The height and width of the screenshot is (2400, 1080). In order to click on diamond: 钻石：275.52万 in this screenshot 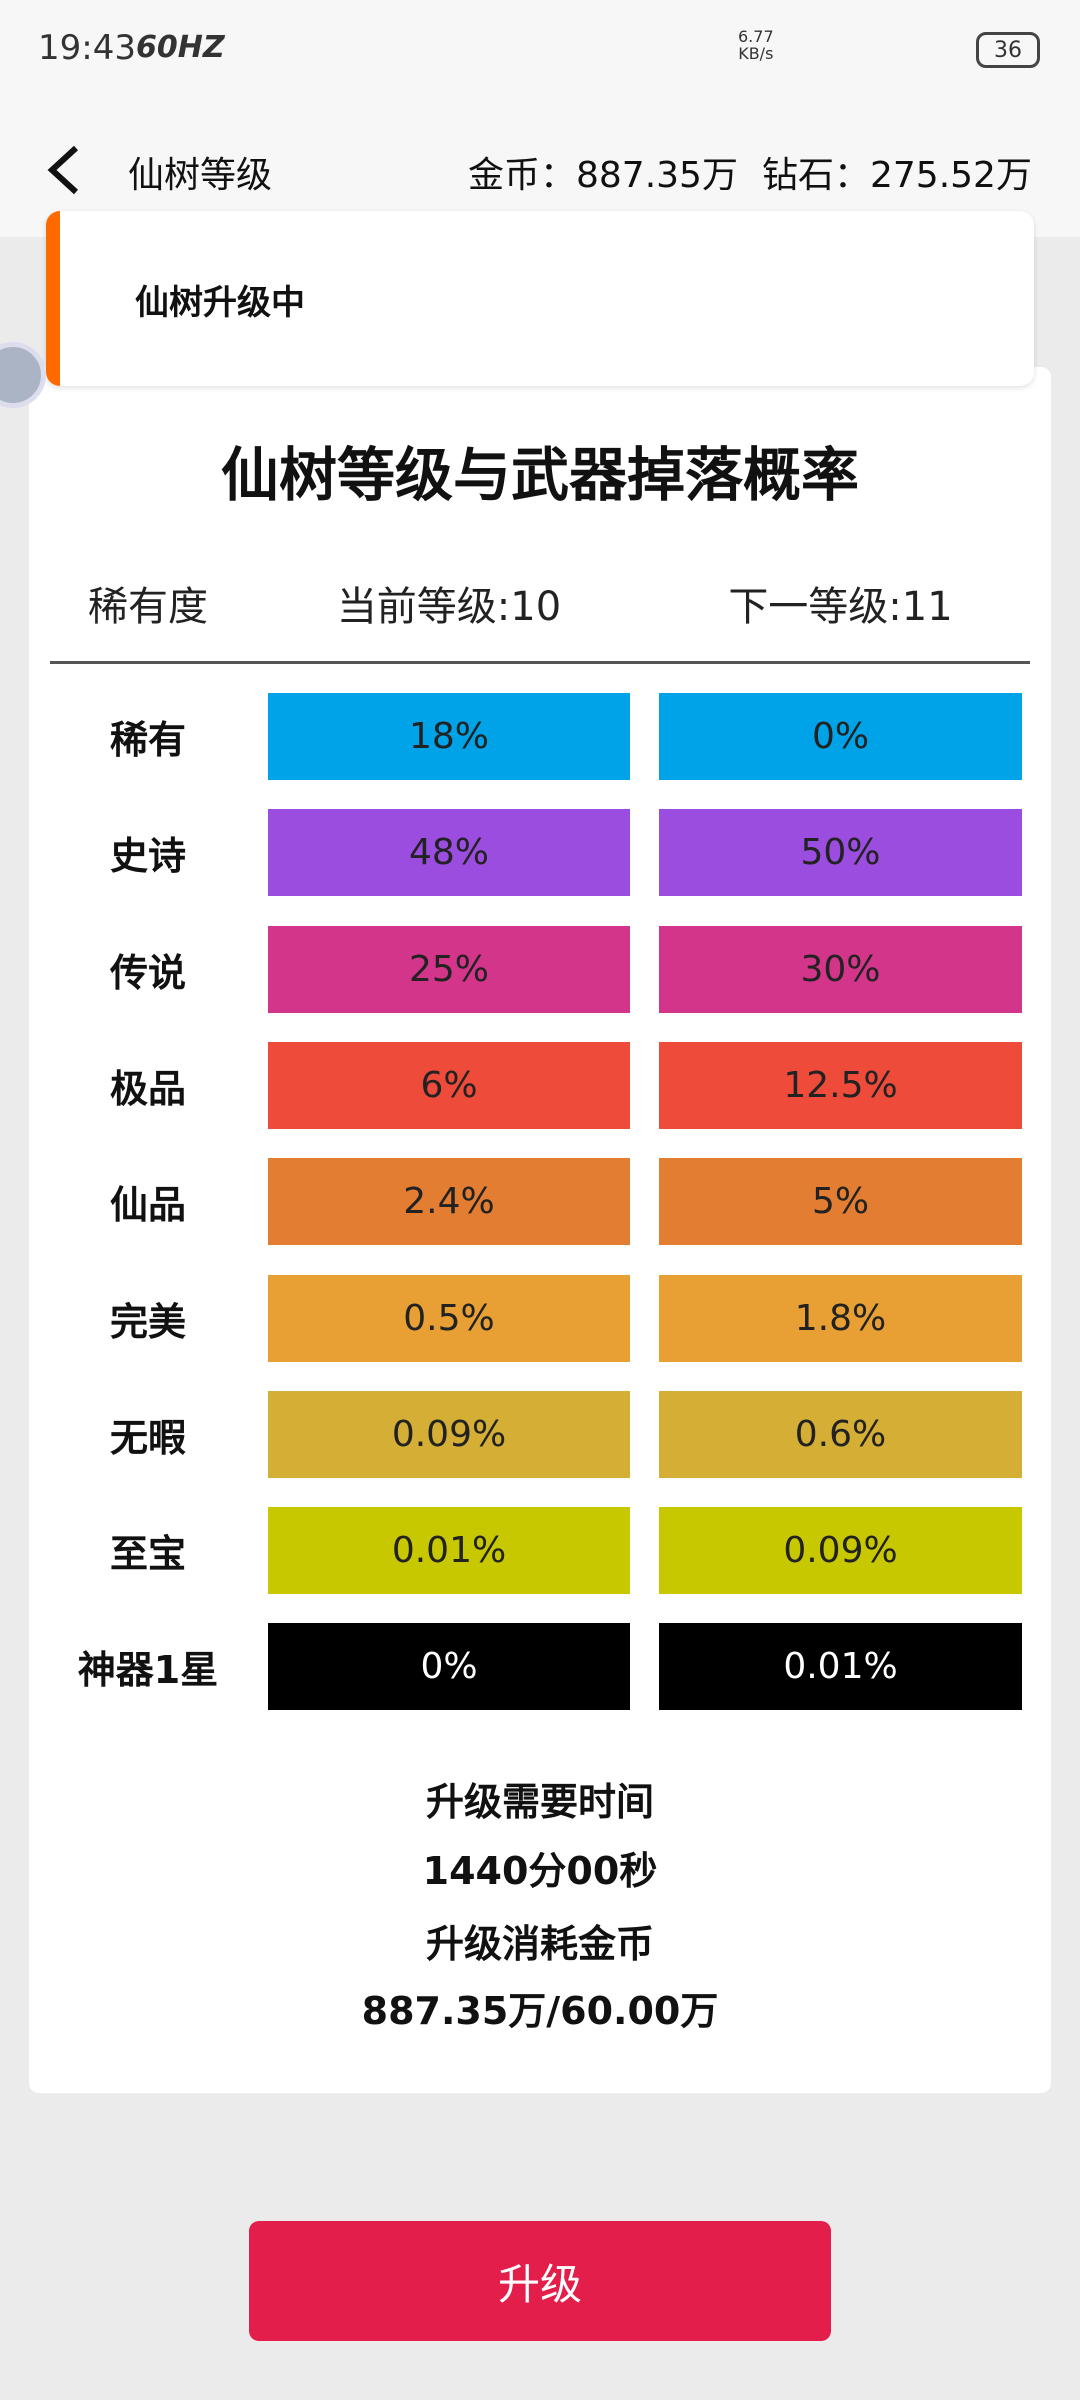, I will do `click(897, 175)`.